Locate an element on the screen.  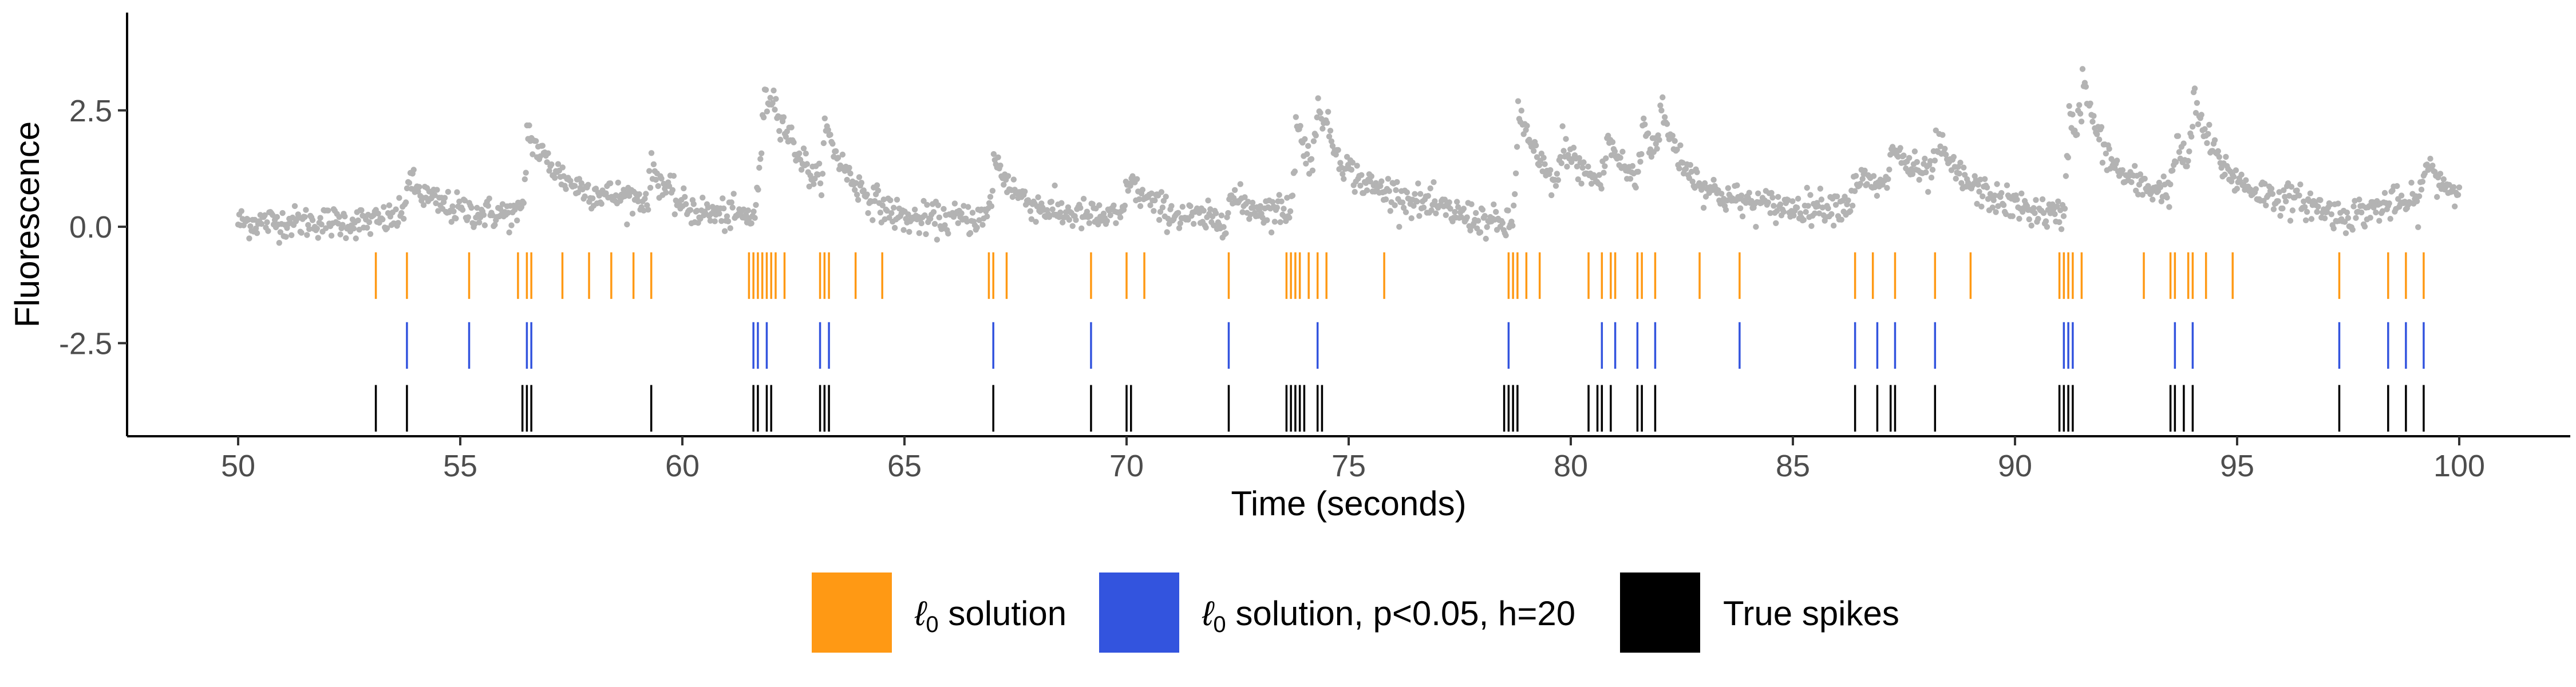
x-tick-label: 75 is located at coordinates (1349, 466).